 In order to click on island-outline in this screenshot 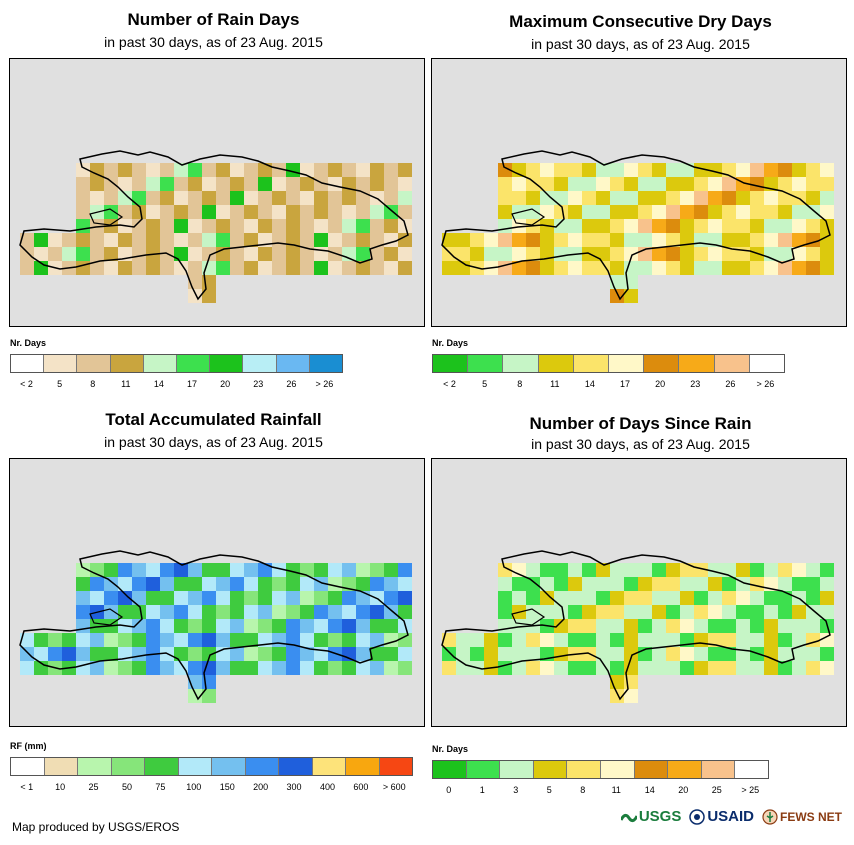, I will do `click(214, 625)`.